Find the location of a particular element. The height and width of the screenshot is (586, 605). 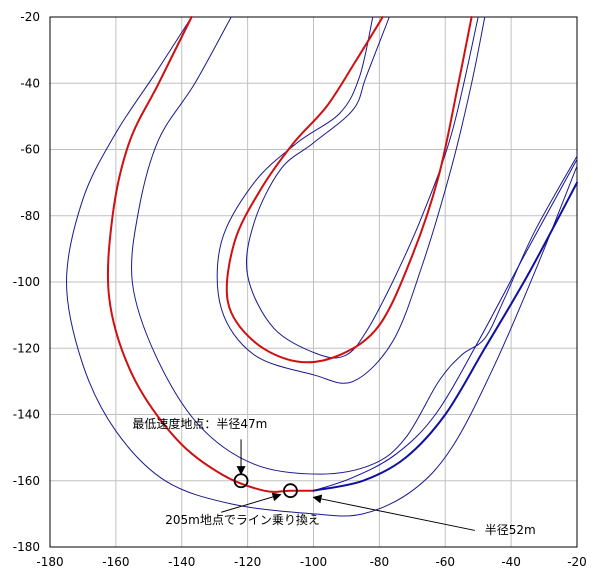

y-tick-label: -40 is located at coordinates (30, 83).